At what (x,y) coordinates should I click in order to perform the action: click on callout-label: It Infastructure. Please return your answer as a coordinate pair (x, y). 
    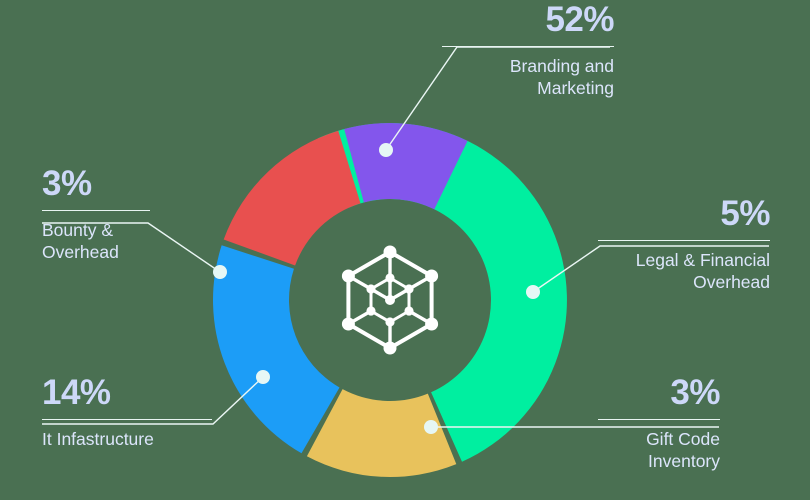
    Looking at the image, I should click on (98, 439).